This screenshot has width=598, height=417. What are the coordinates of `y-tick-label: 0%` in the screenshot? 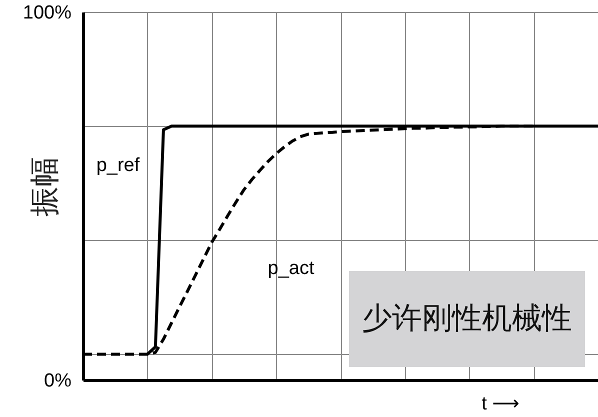 It's located at (58, 381).